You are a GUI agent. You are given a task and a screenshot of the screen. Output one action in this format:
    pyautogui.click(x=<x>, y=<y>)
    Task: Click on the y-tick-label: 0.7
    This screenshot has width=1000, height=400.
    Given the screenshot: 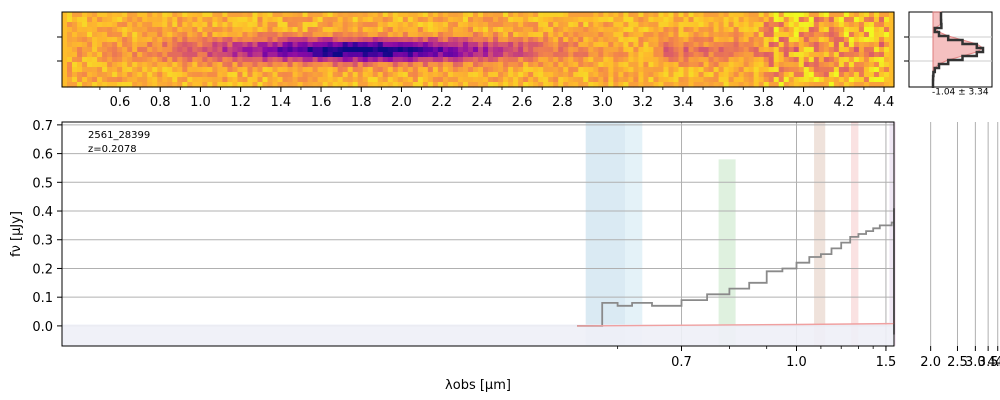 What is the action you would take?
    pyautogui.click(x=42, y=126)
    